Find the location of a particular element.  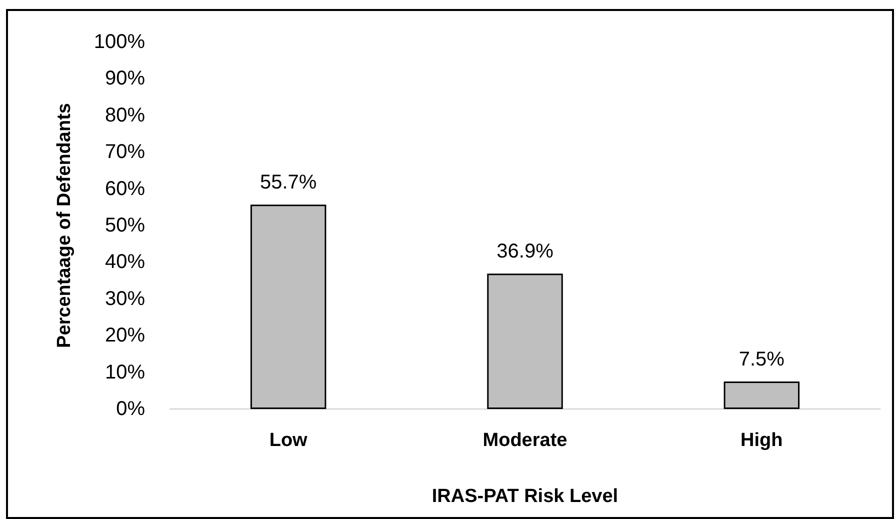

y-tick-label: 50% is located at coordinates (125, 225).